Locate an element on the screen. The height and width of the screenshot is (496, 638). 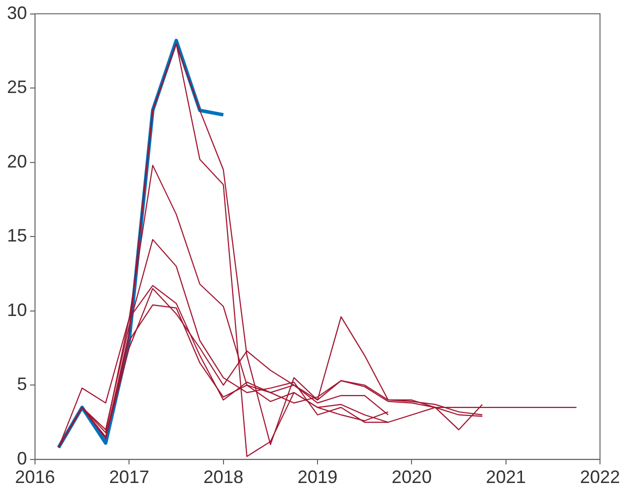
y-tick-label: 30 is located at coordinates (17, 12).